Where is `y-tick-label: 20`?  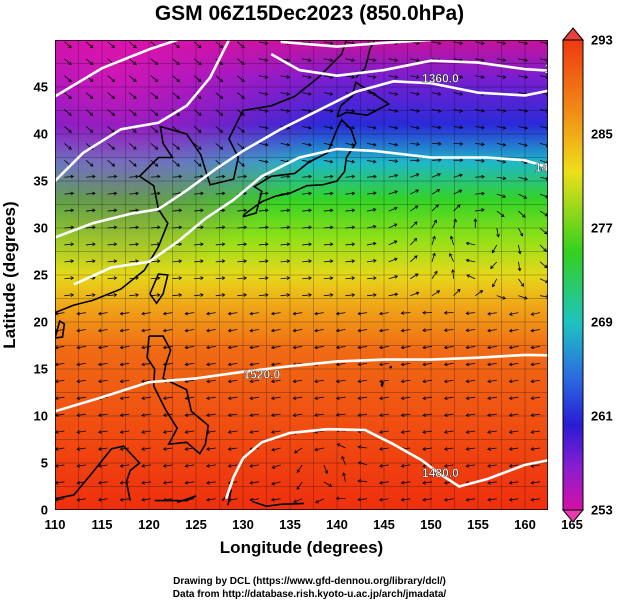
y-tick-label: 20 is located at coordinates (40, 322).